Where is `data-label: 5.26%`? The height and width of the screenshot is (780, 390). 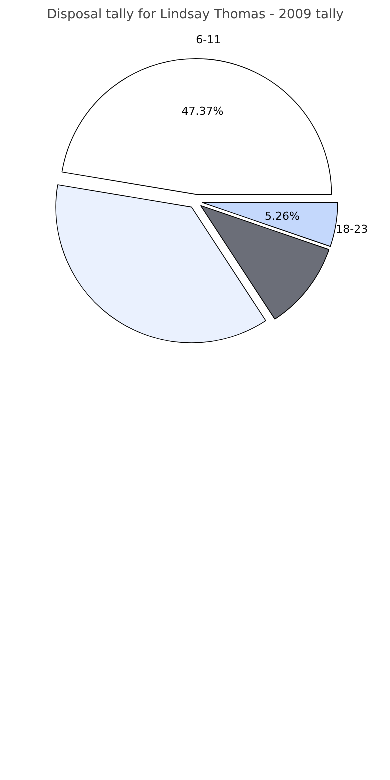 data-label: 5.26% is located at coordinates (282, 216).